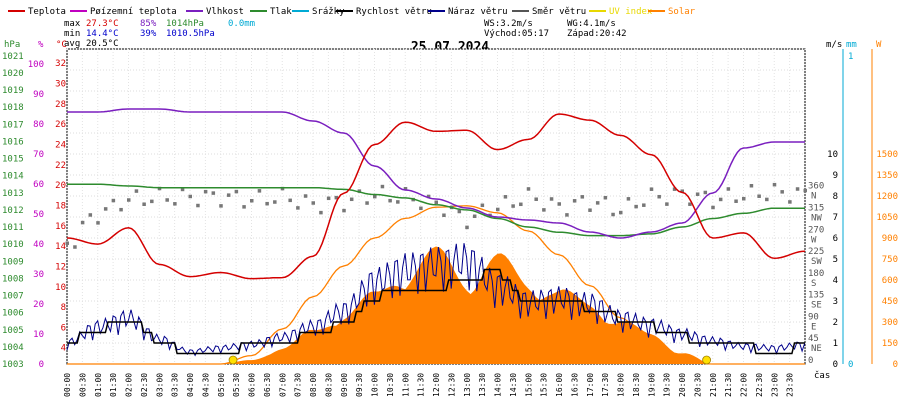 The width and height of the screenshot is (900, 404). Describe the element at coordinates (744, 385) in the screenshot. I see `time-tick: 22:00` at that location.